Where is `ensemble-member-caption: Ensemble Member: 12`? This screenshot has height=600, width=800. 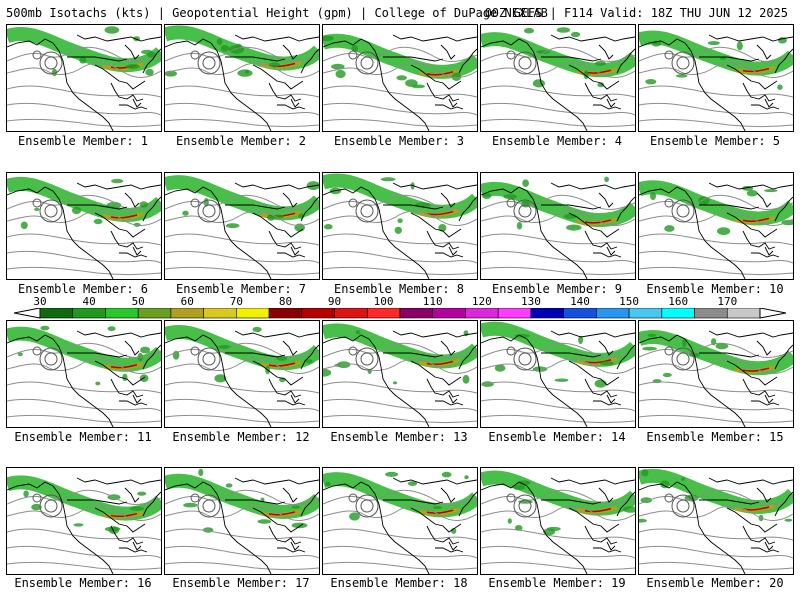
ensemble-member-caption: Ensemble Member: 12 is located at coordinates (241, 437).